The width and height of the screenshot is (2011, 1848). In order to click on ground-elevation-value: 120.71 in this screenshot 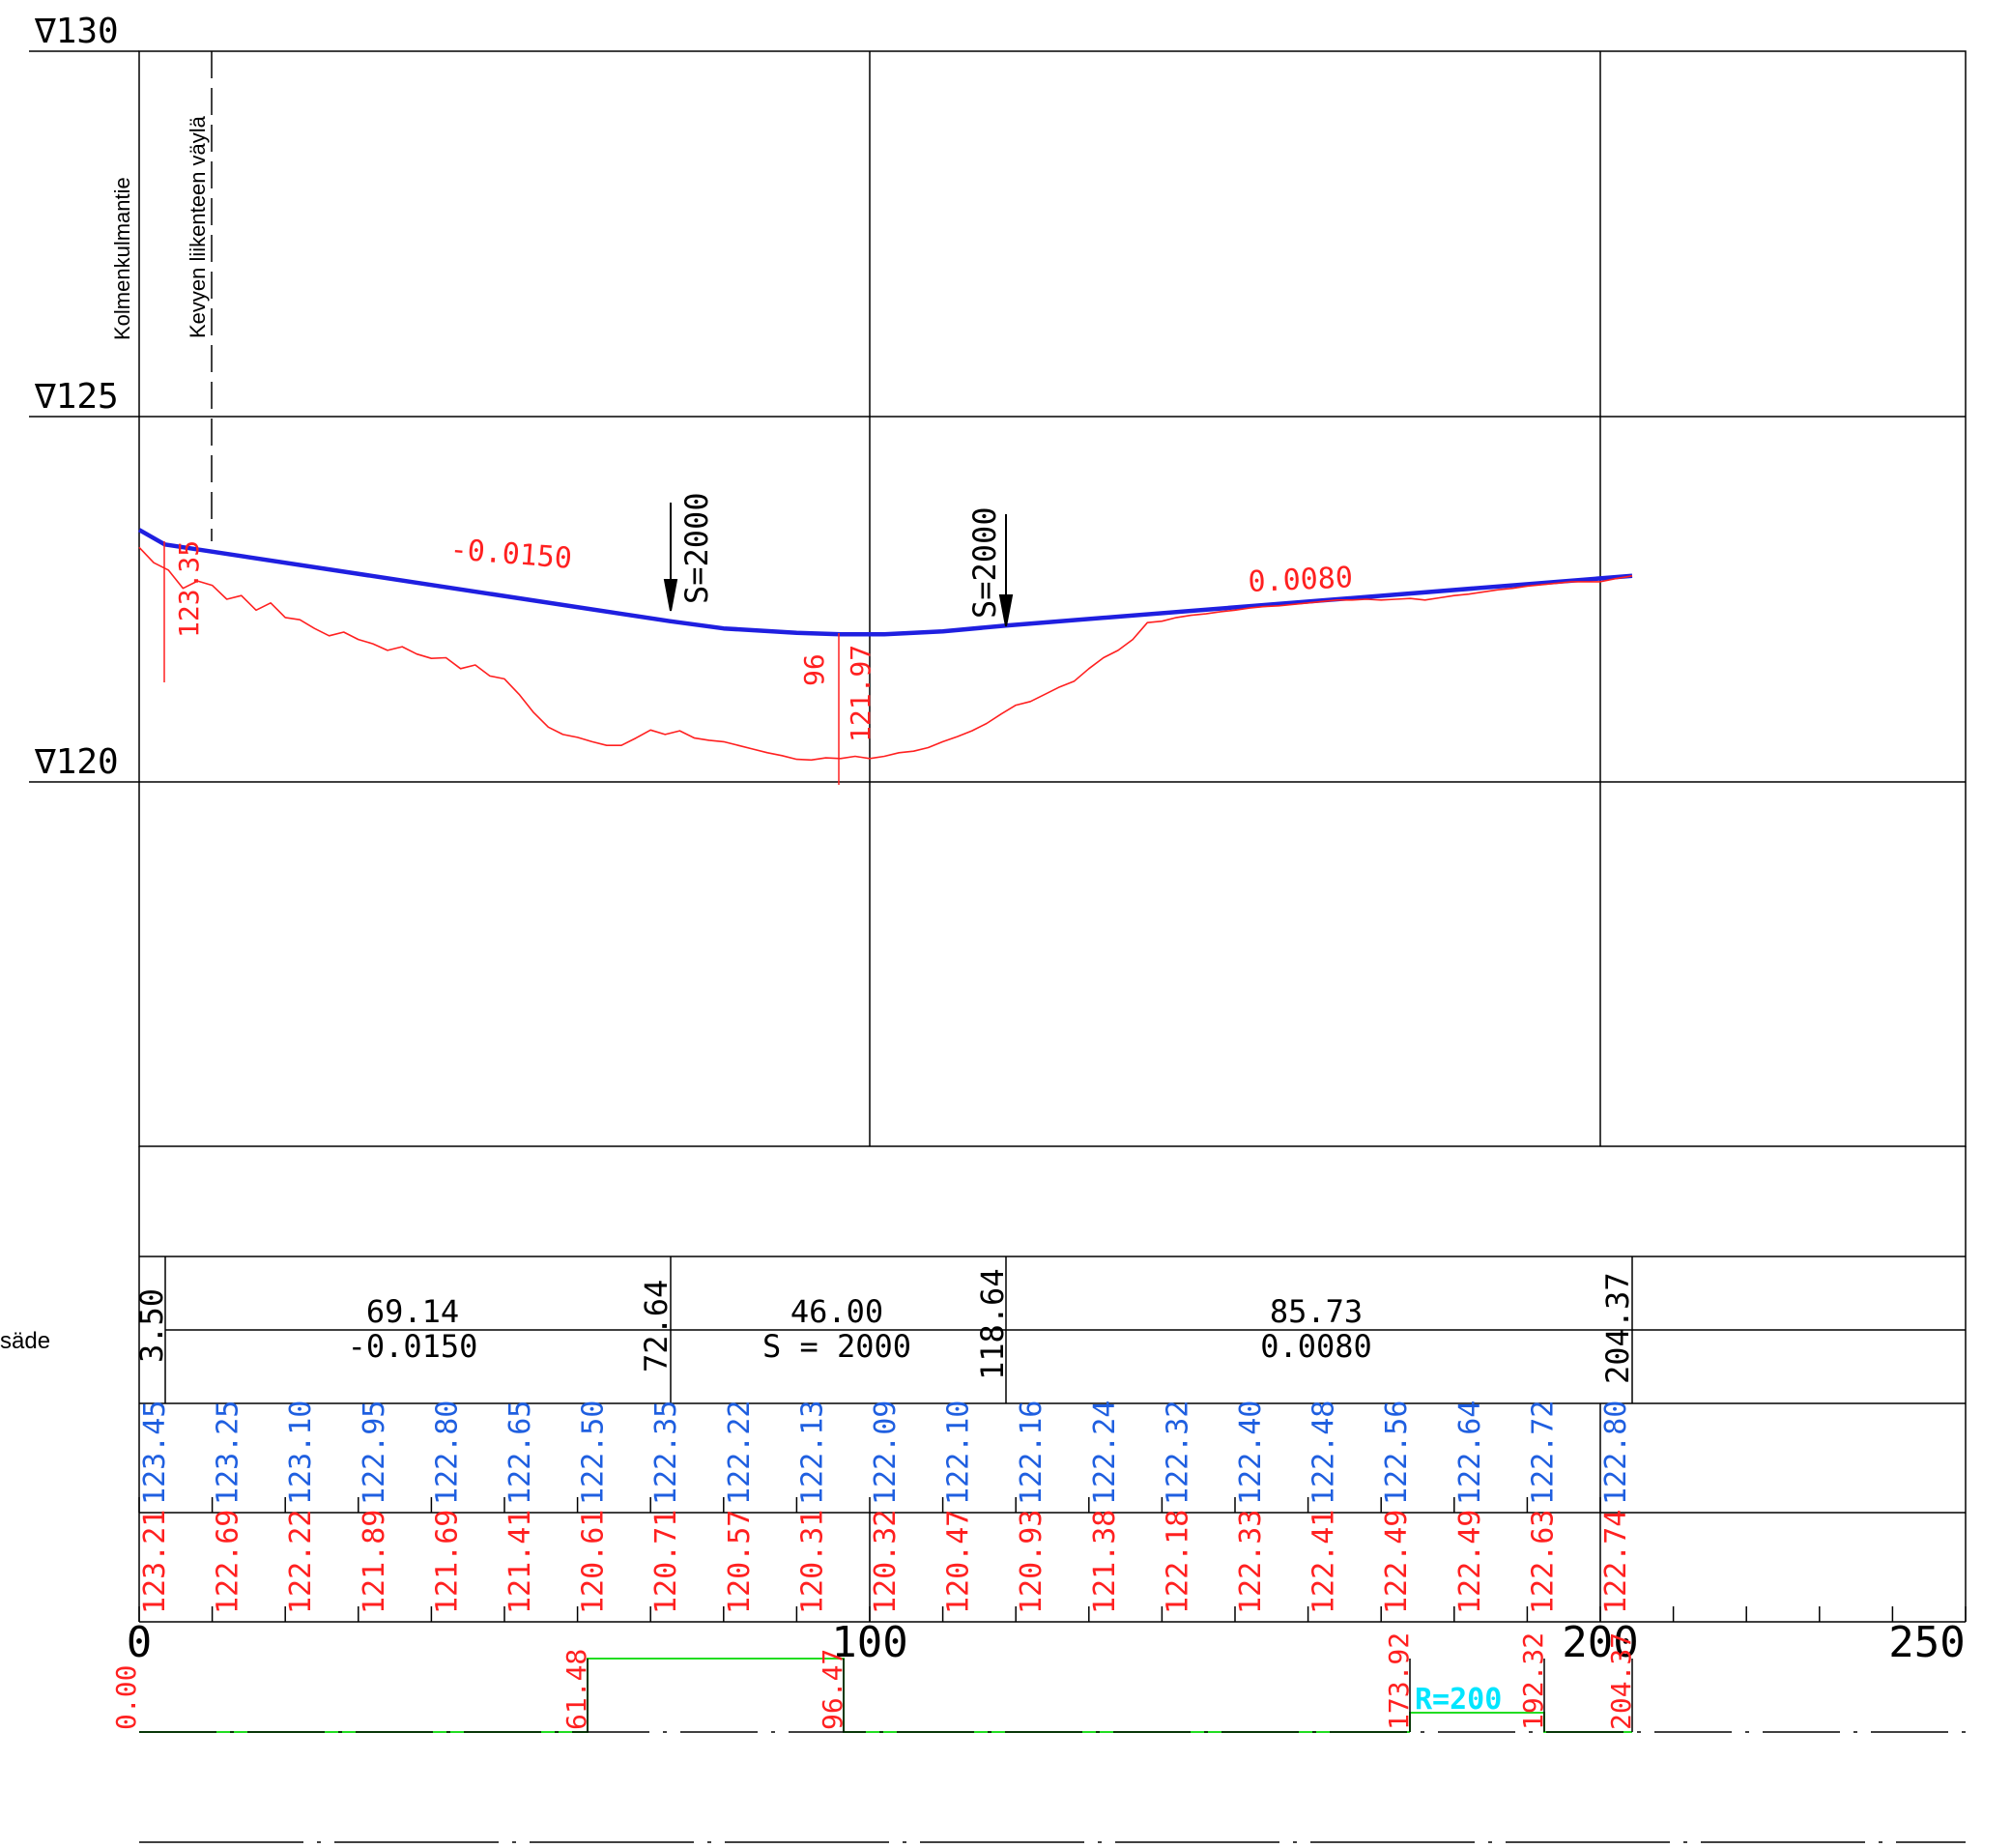, I will do `click(666, 1562)`.